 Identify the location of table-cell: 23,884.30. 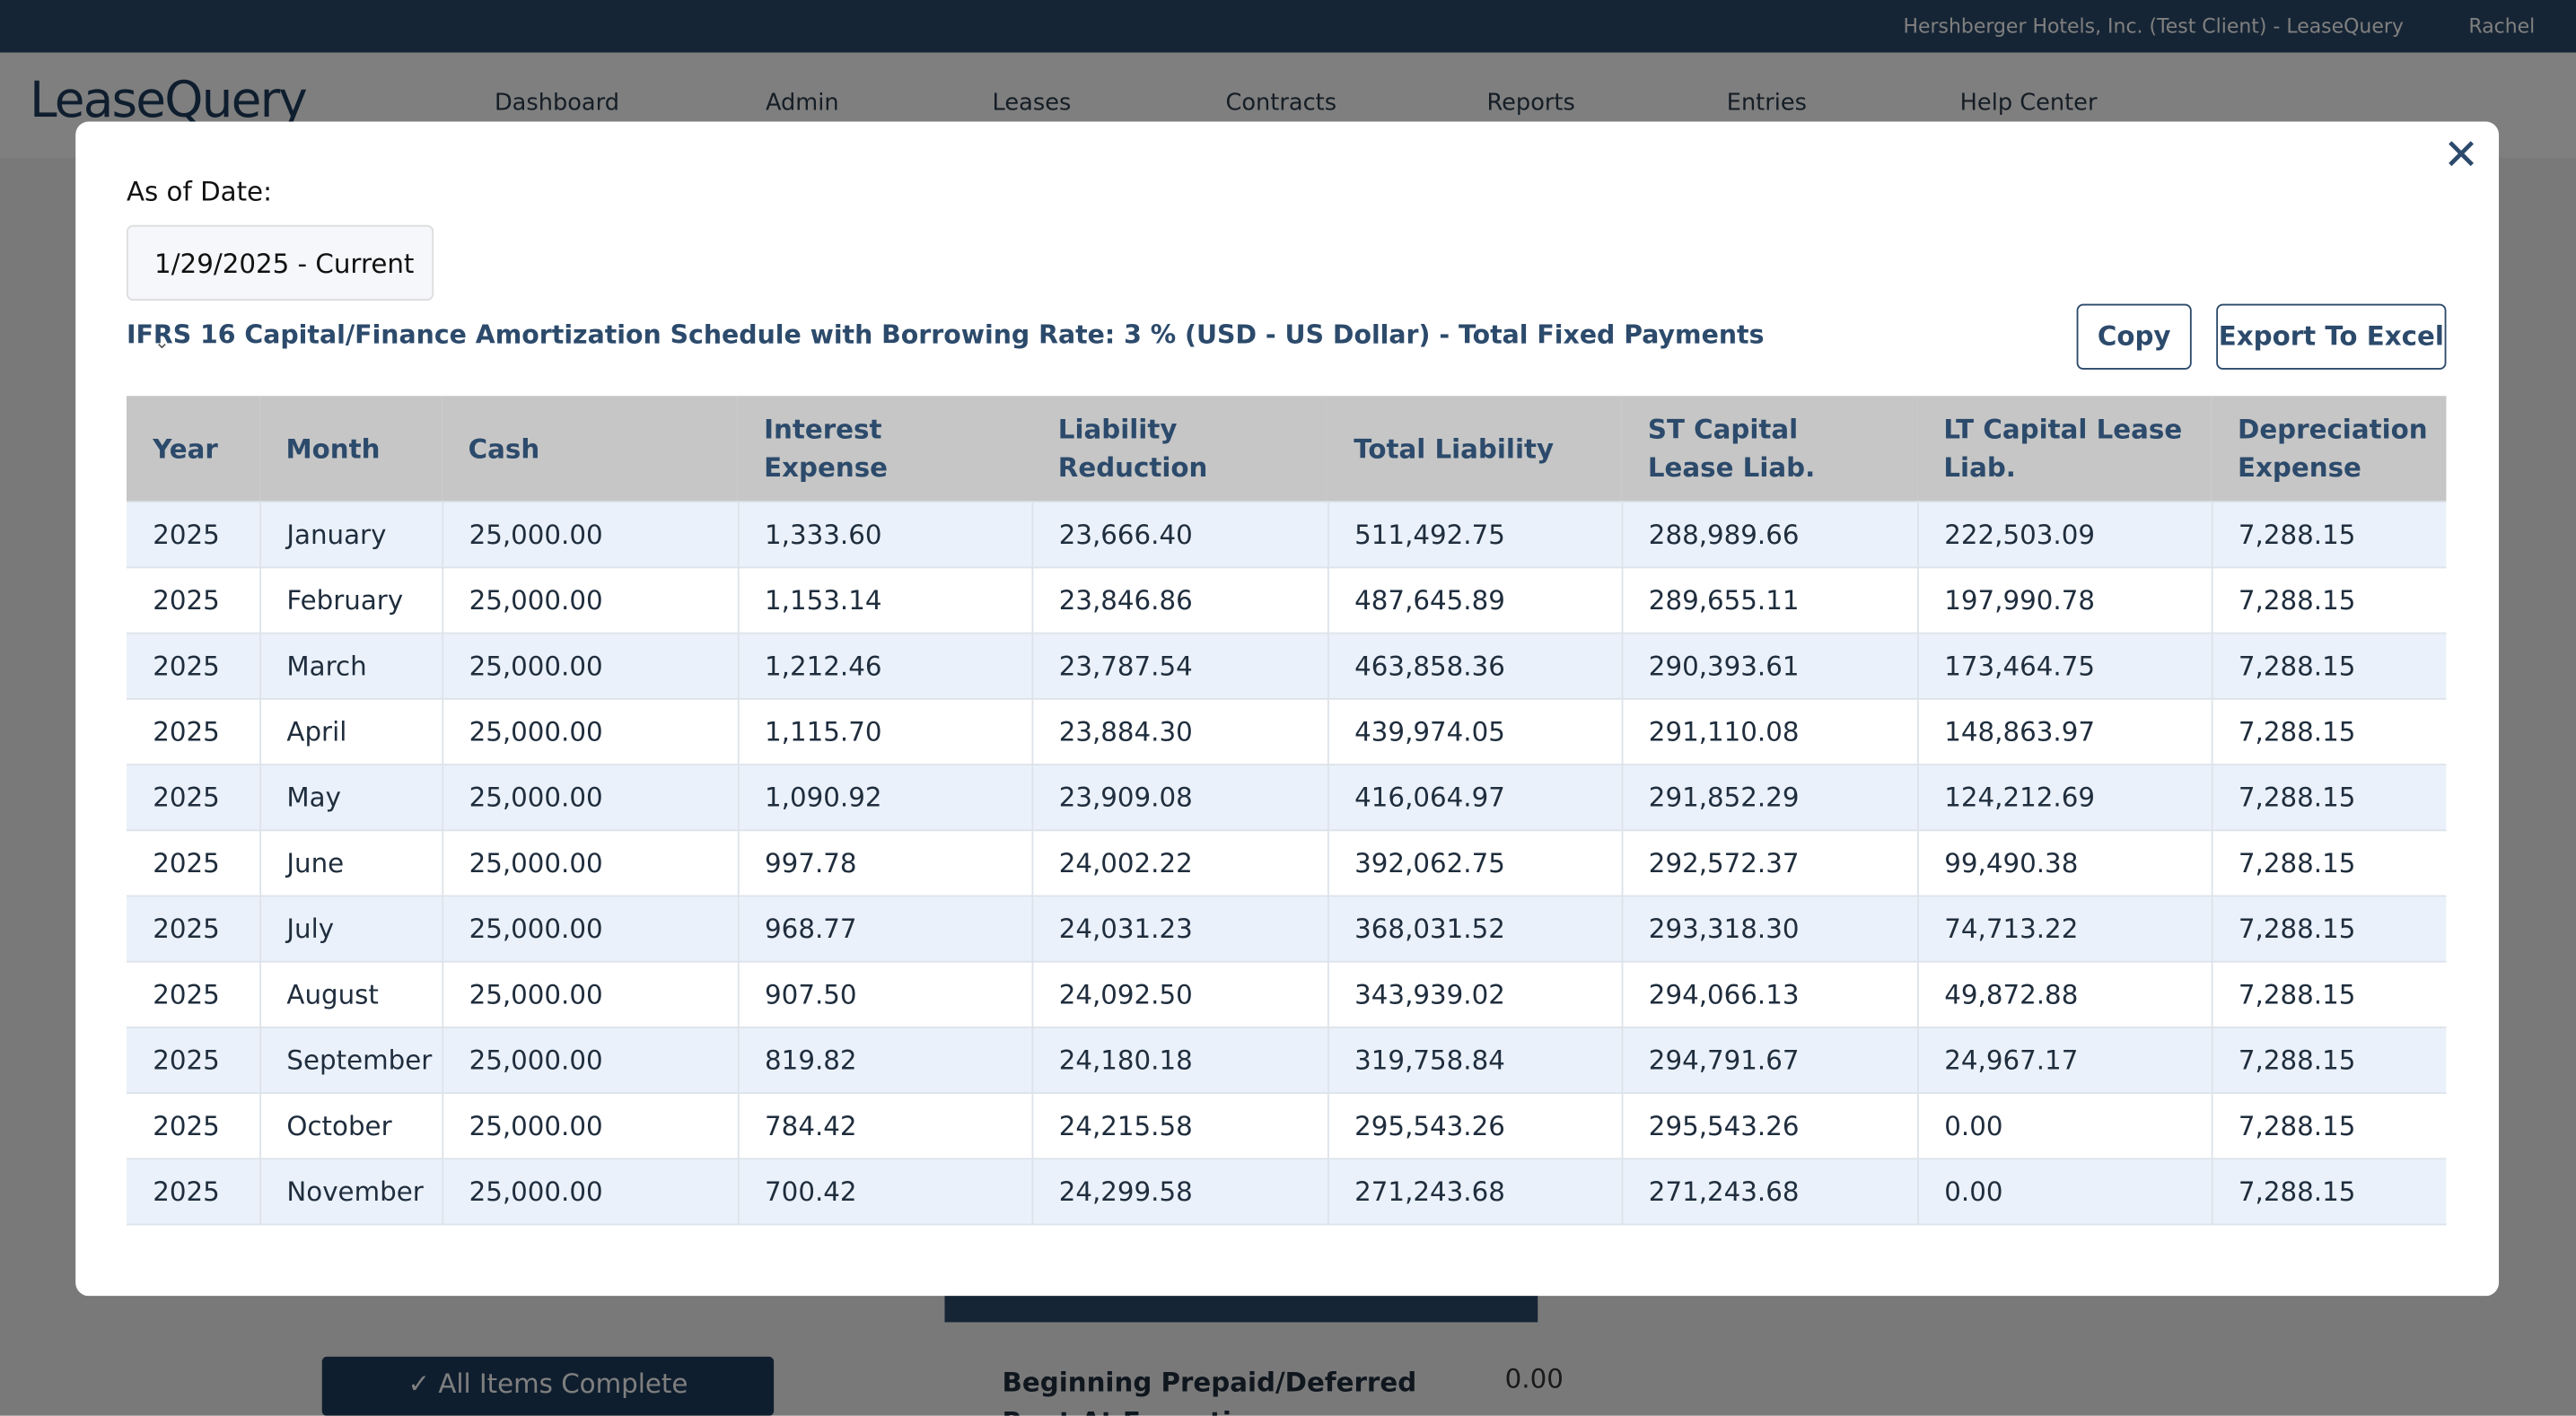
(1179, 731).